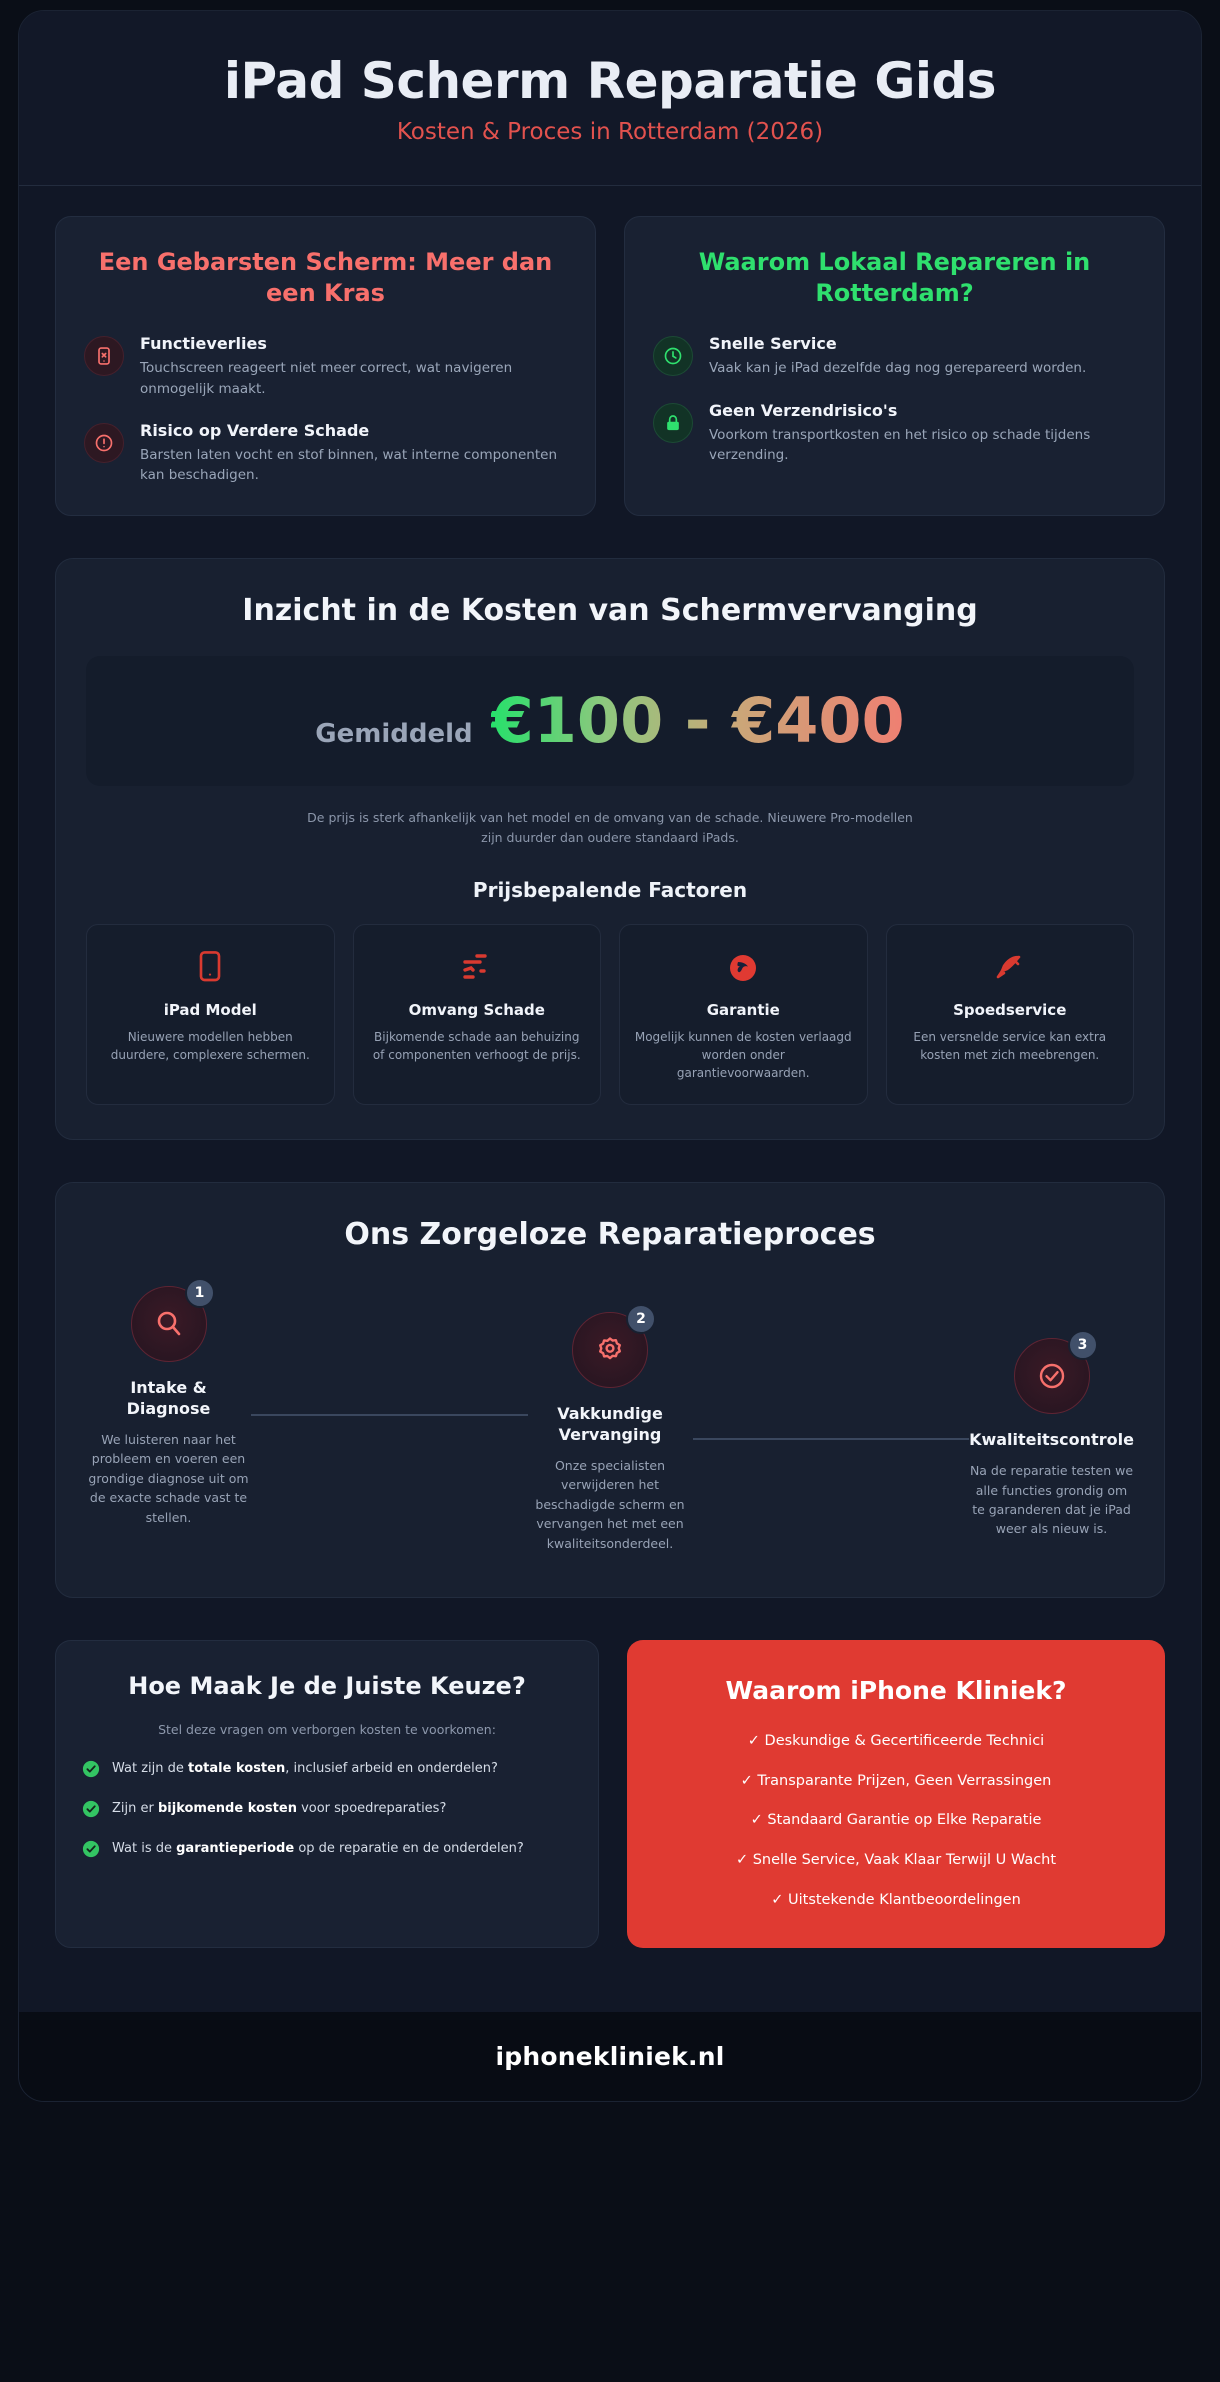  What do you see at coordinates (227, 1809) in the screenshot?
I see `faq-q-bold: bijkomende kosten` at bounding box center [227, 1809].